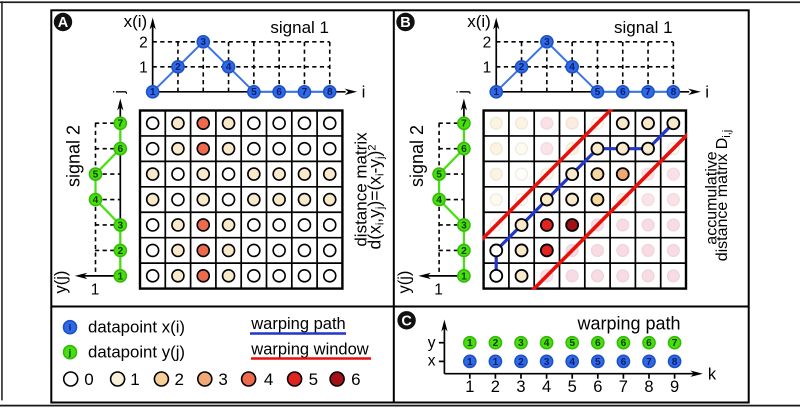 The height and width of the screenshot is (413, 800). I want to click on svg-text: distance matrix, so click(361, 189).